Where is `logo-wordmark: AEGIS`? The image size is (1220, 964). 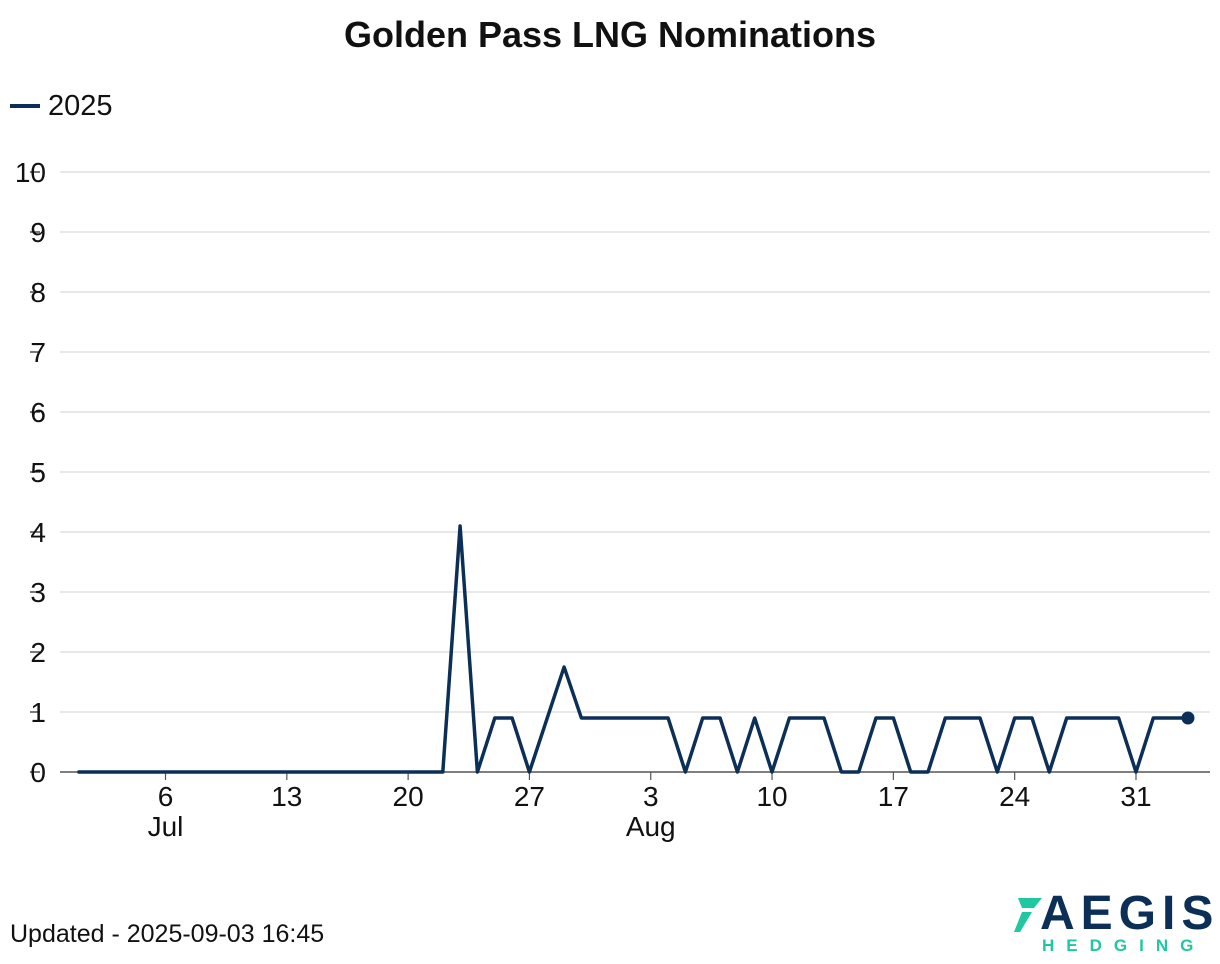
logo-wordmark: AEGIS is located at coordinates (1130, 913).